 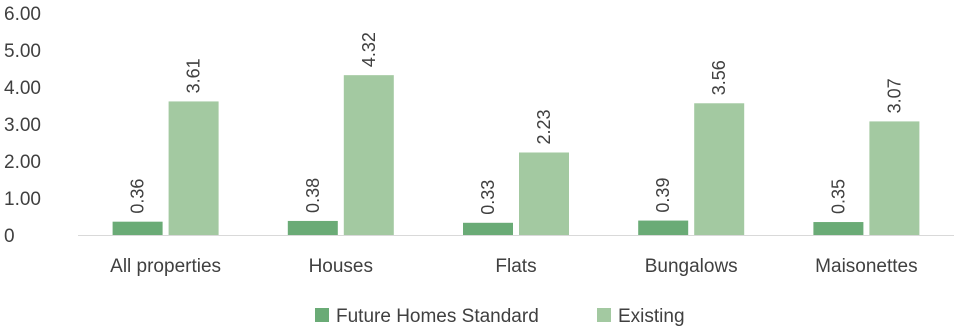 What do you see at coordinates (138, 196) in the screenshot?
I see `data-label: 0.36` at bounding box center [138, 196].